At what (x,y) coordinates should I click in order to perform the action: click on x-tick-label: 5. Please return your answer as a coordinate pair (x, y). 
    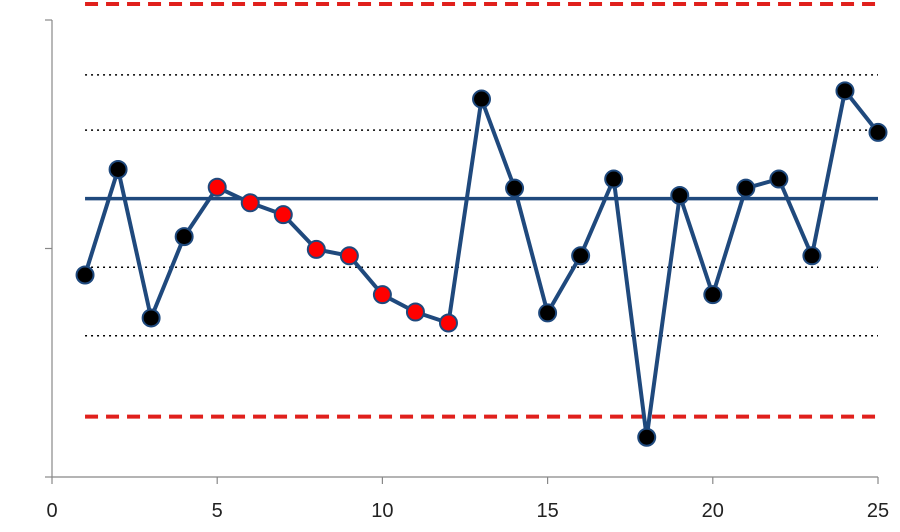
    Looking at the image, I should click on (217, 511).